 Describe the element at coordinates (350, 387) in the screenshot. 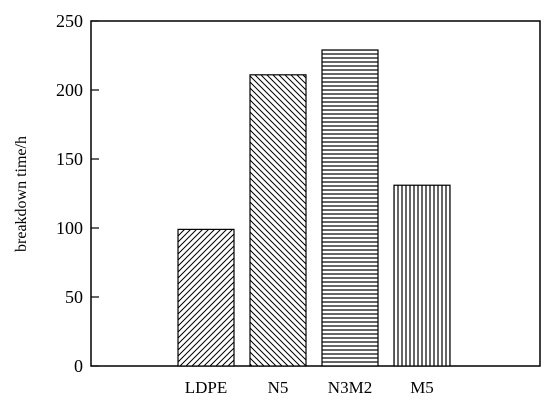

I see `x-category-label: N3M2` at that location.